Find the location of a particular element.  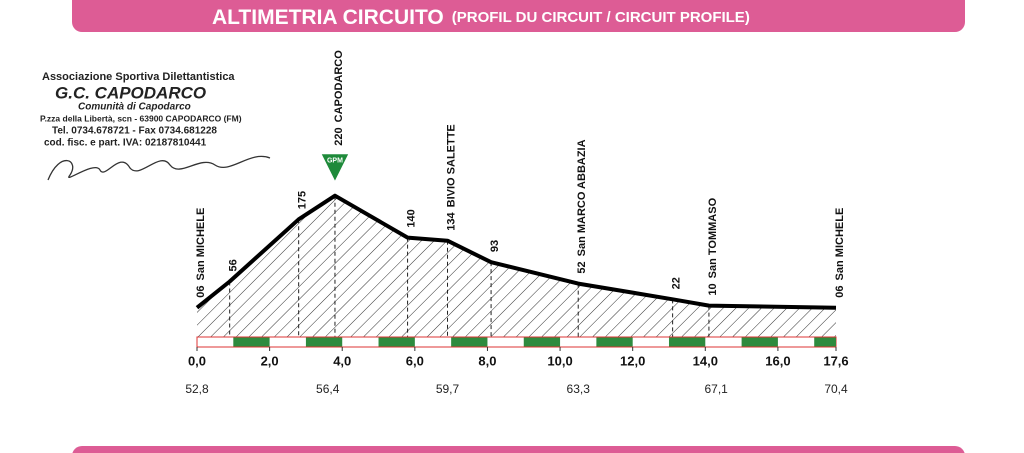

place-name: San TOMMASO is located at coordinates (713, 237).